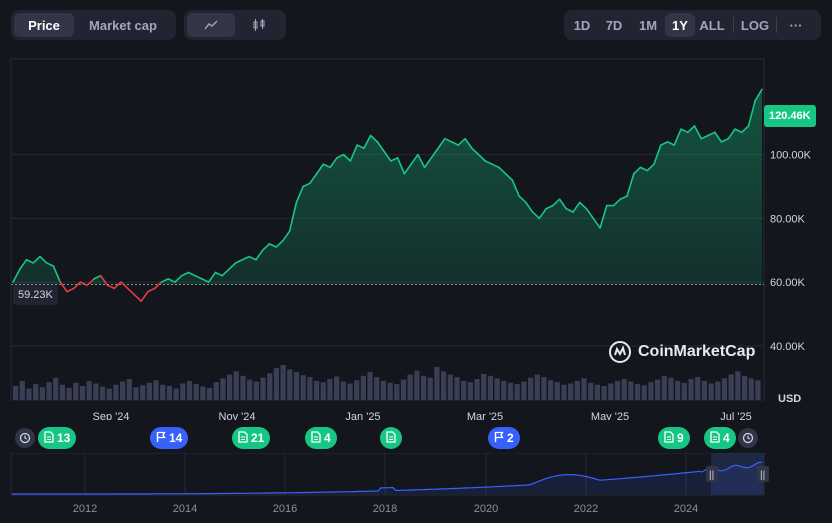 This screenshot has height=523, width=832. What do you see at coordinates (123, 25) in the screenshot?
I see `tab-market-cap: Market cap` at bounding box center [123, 25].